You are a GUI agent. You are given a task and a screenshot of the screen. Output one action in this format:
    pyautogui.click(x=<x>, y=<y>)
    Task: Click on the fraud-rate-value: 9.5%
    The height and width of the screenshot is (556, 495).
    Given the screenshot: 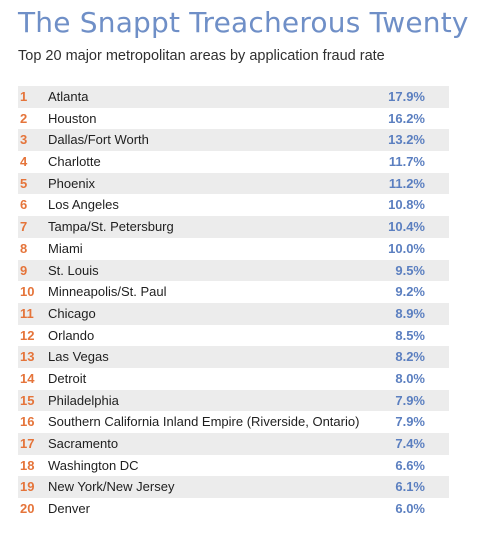 What is the action you would take?
    pyautogui.click(x=410, y=270)
    